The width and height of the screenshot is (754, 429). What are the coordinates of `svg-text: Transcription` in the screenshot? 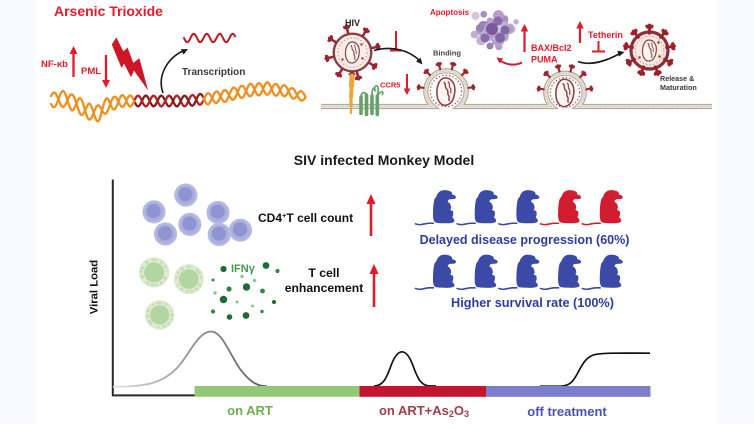 It's located at (213, 72).